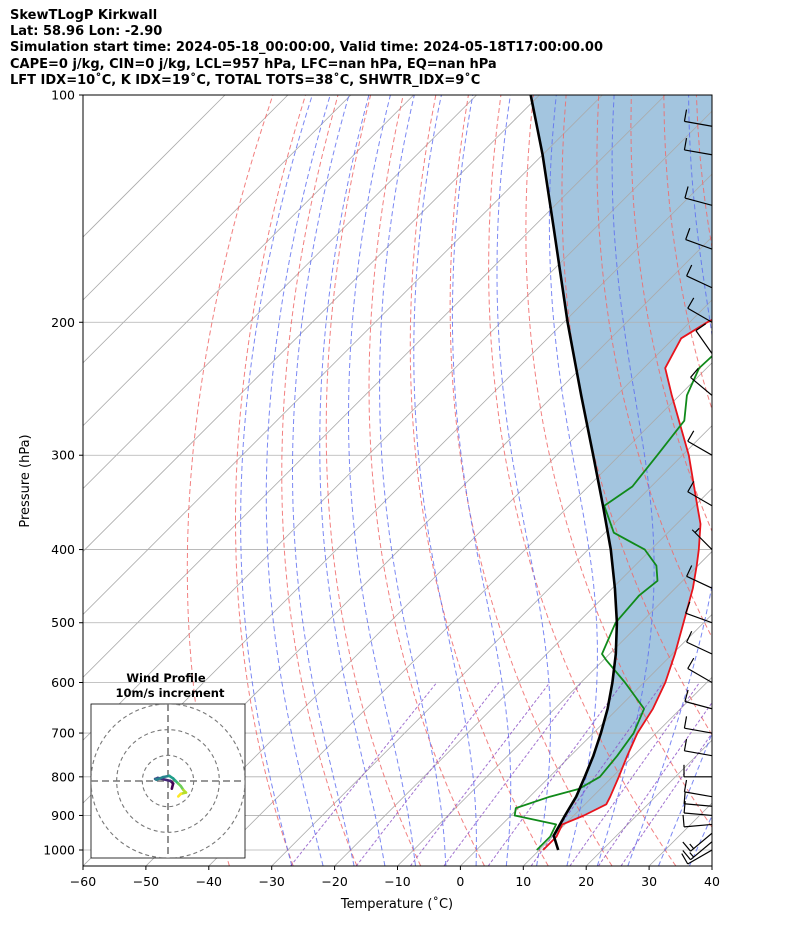 This screenshot has width=794, height=937. What do you see at coordinates (209, 881) in the screenshot?
I see `x-tick-label: −40` at bounding box center [209, 881].